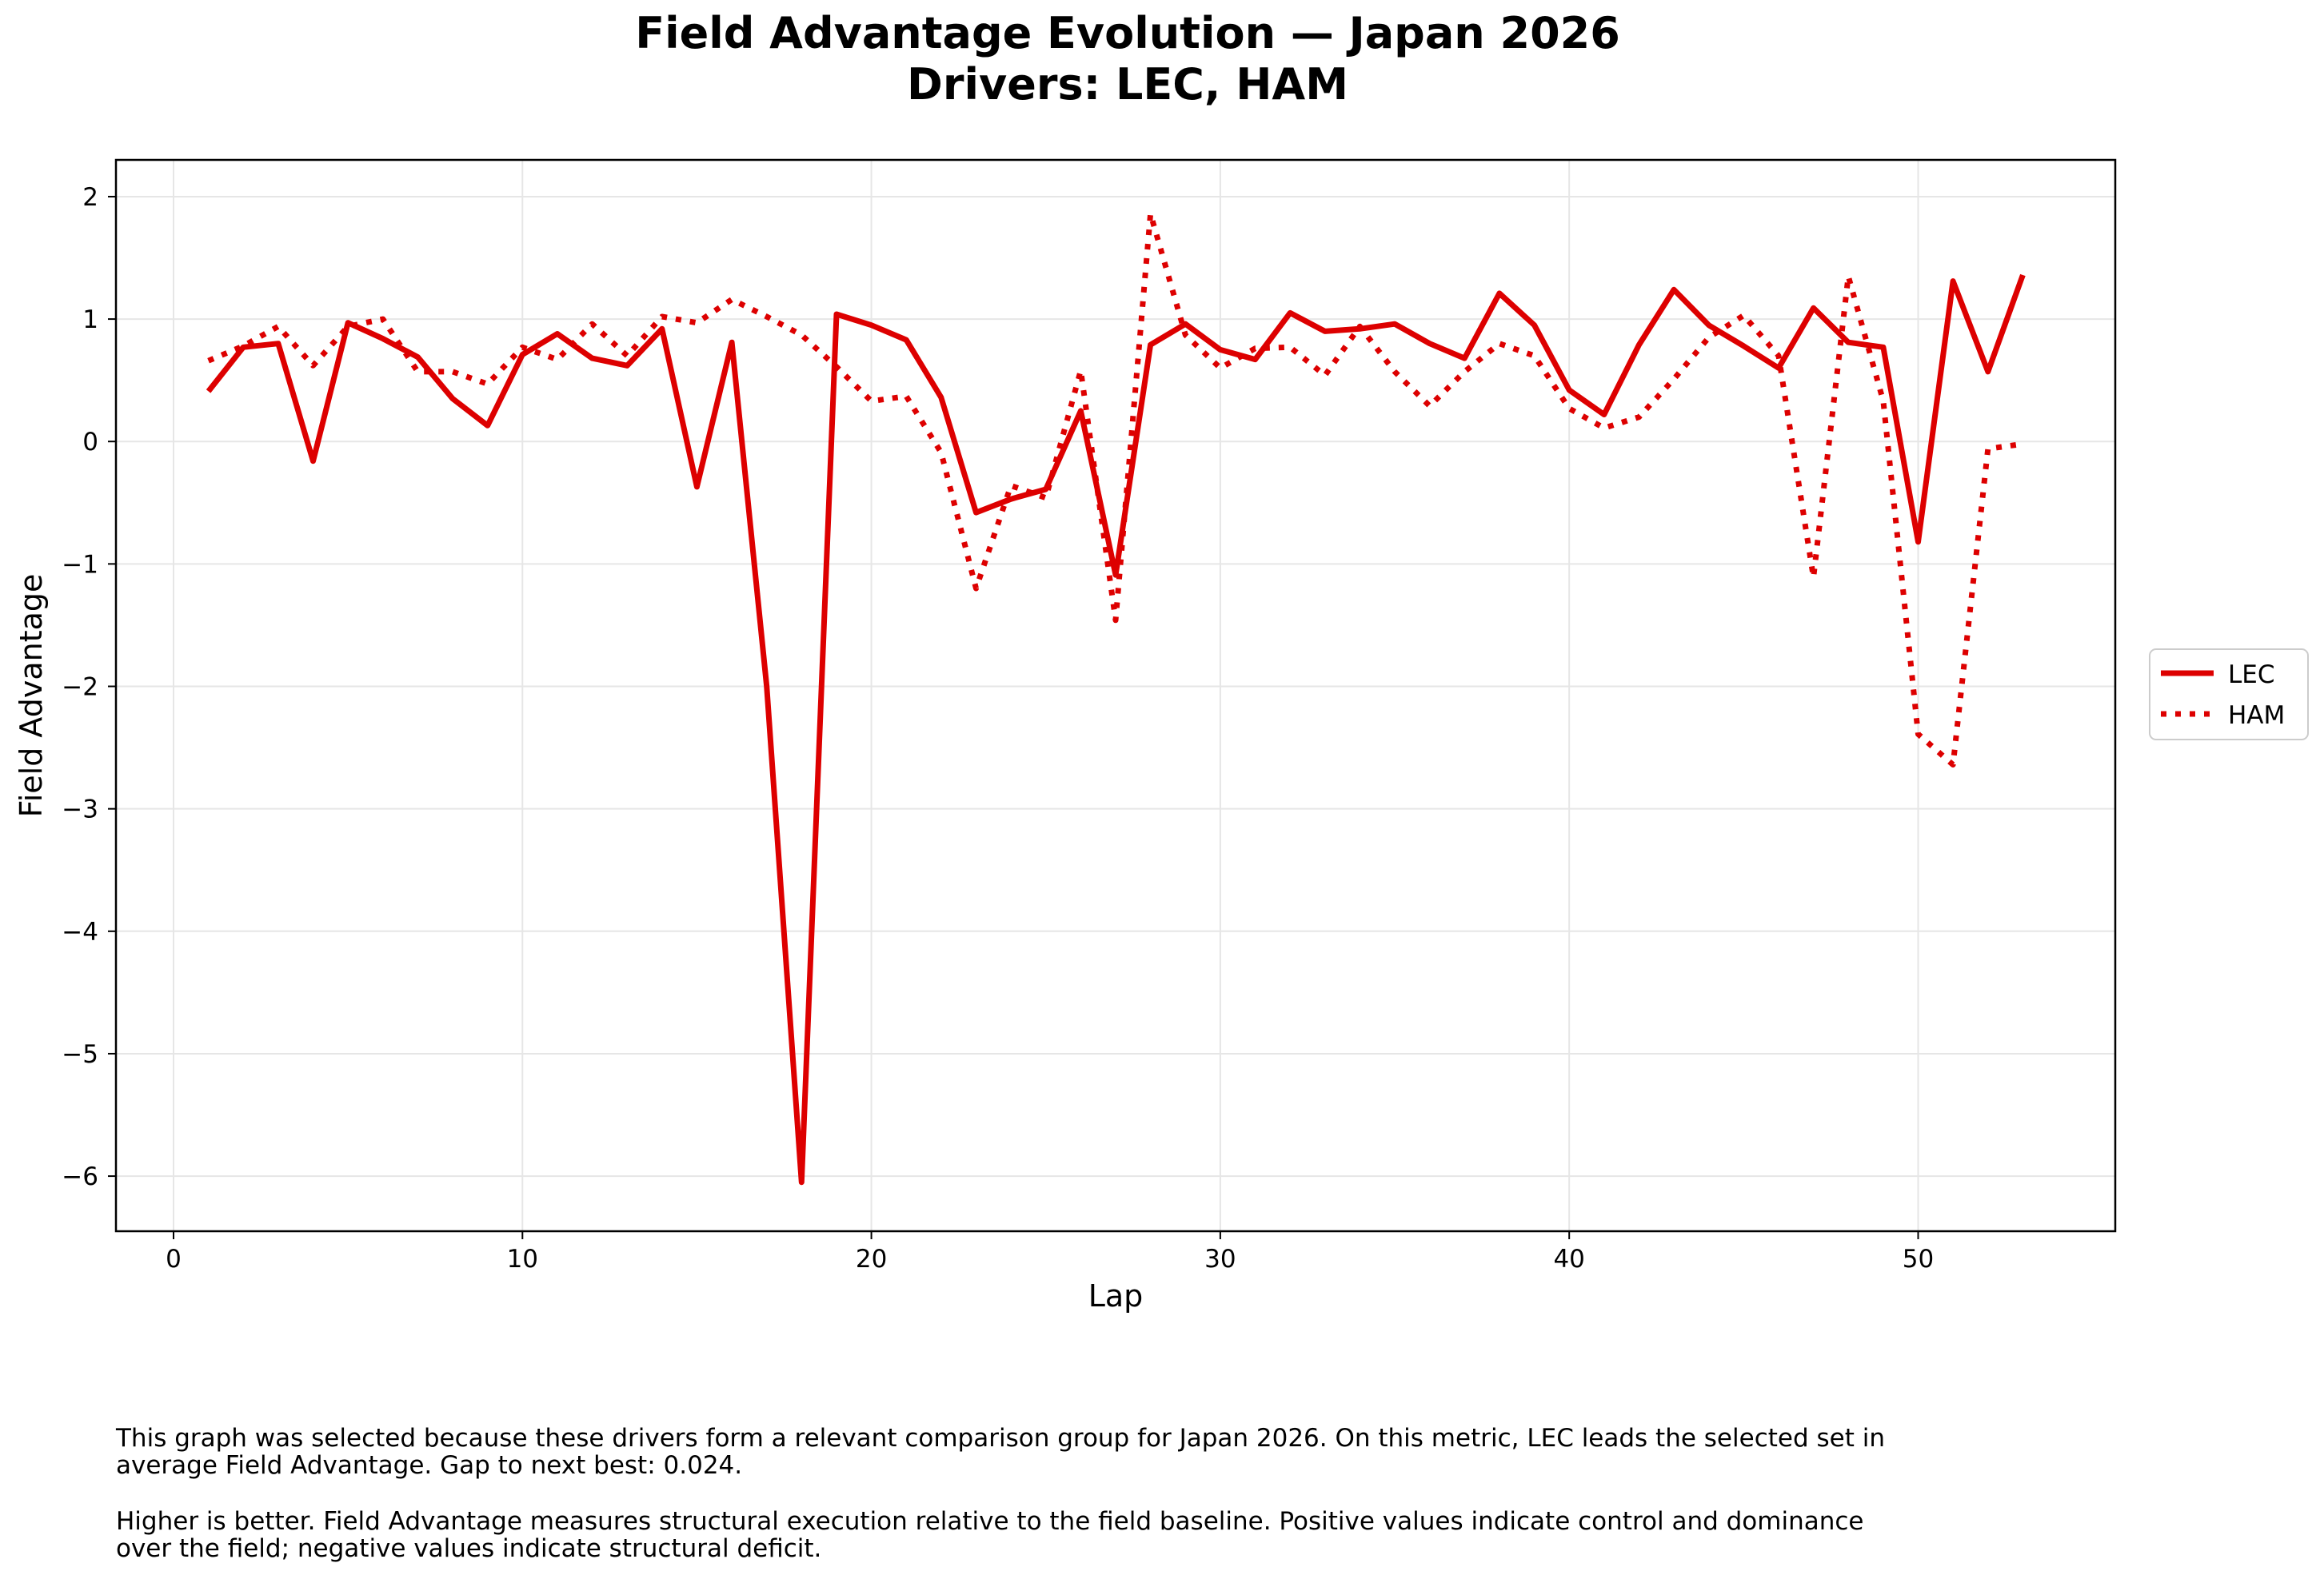 This screenshot has height=1579, width=2324. I want to click on x-tick-label: 0, so click(174, 1259).